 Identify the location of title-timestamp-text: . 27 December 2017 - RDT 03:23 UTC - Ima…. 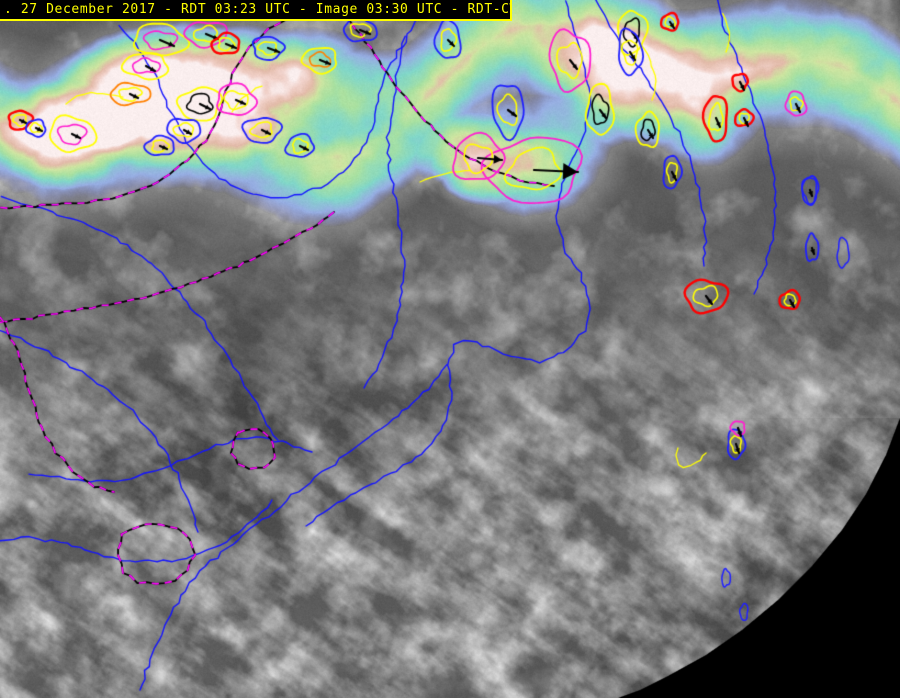
(257, 9).